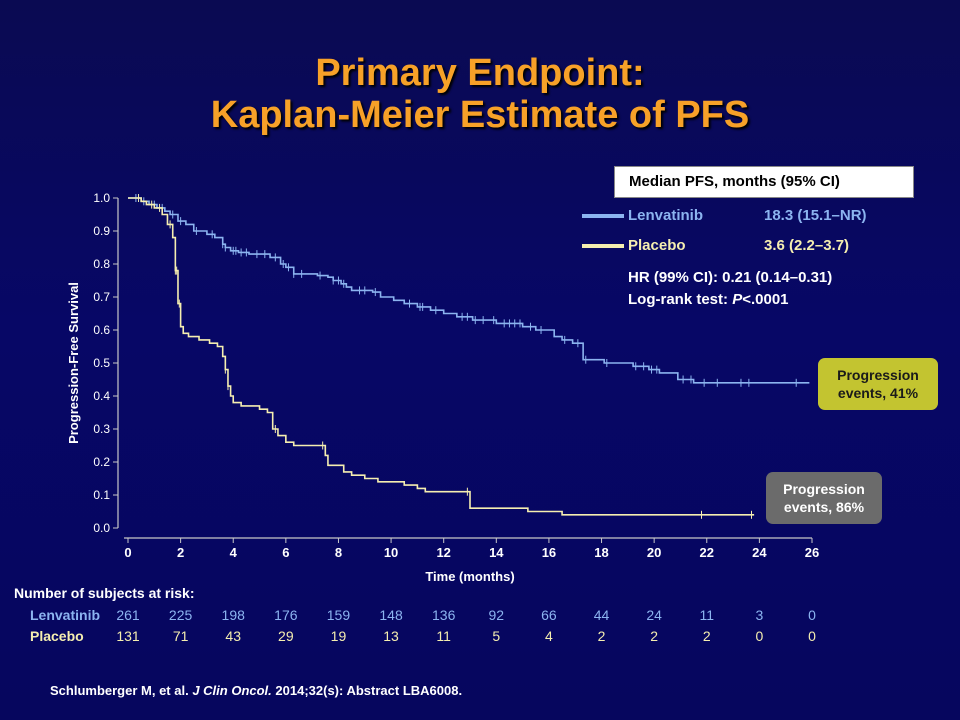 This screenshot has width=960, height=720. Describe the element at coordinates (101, 363) in the screenshot. I see `y-tick-label: 0.5` at that location.